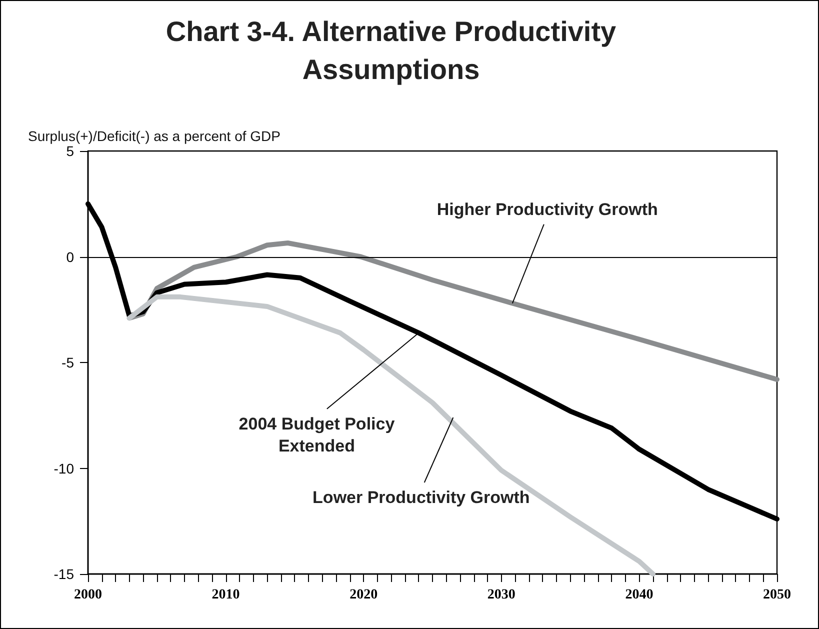 This screenshot has height=629, width=819. I want to click on y-tick-label: 0, so click(70, 256).